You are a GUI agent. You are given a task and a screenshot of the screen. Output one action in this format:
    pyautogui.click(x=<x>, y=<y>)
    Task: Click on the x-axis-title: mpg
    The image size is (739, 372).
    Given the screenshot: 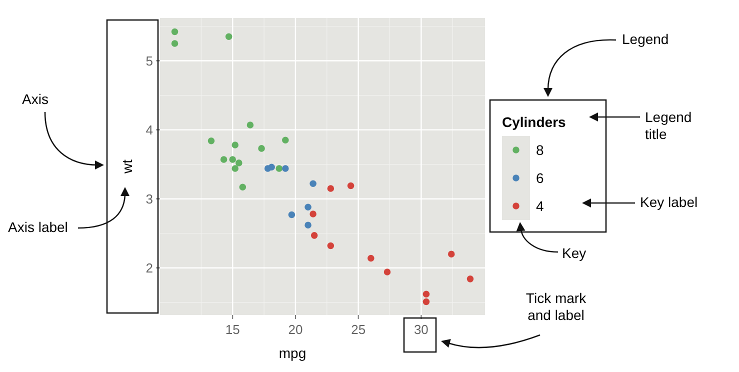 What is the action you would take?
    pyautogui.click(x=292, y=353)
    